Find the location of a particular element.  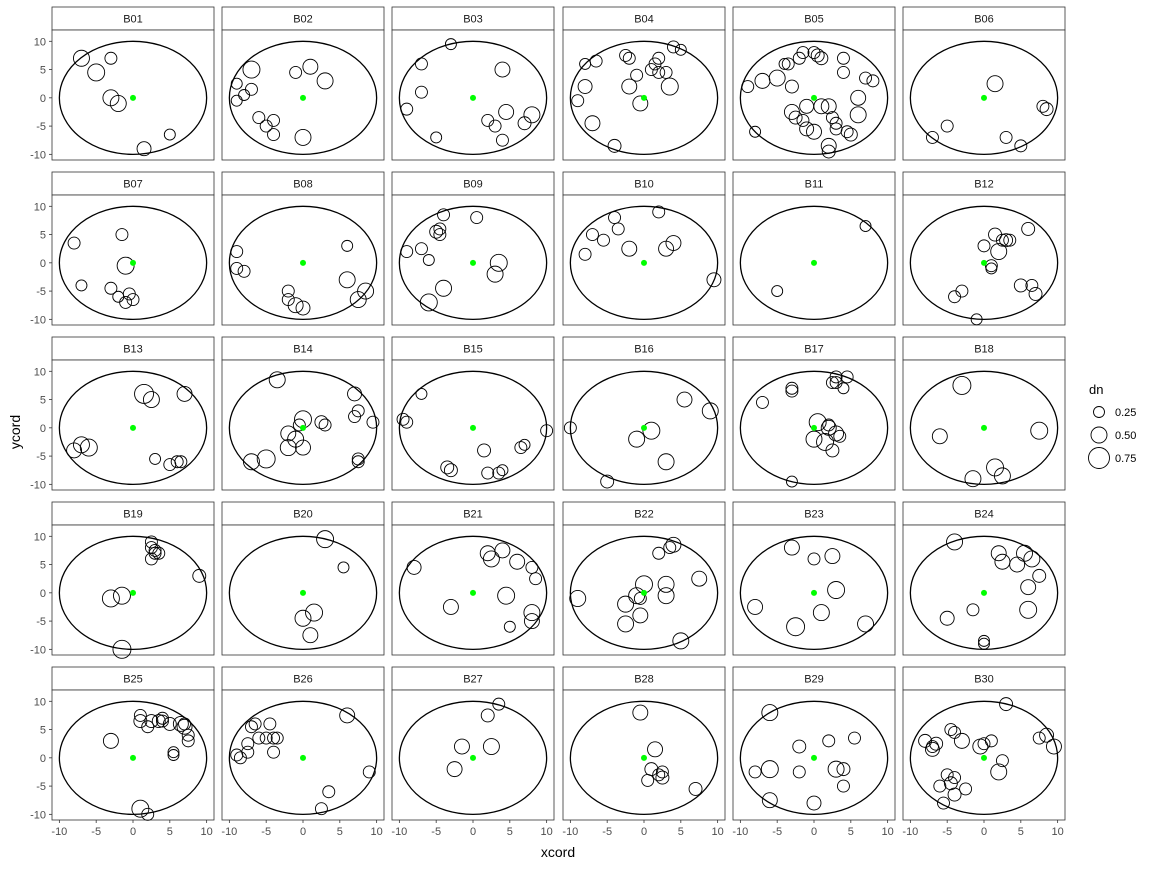

x-tick-label: -5 is located at coordinates (777, 832).